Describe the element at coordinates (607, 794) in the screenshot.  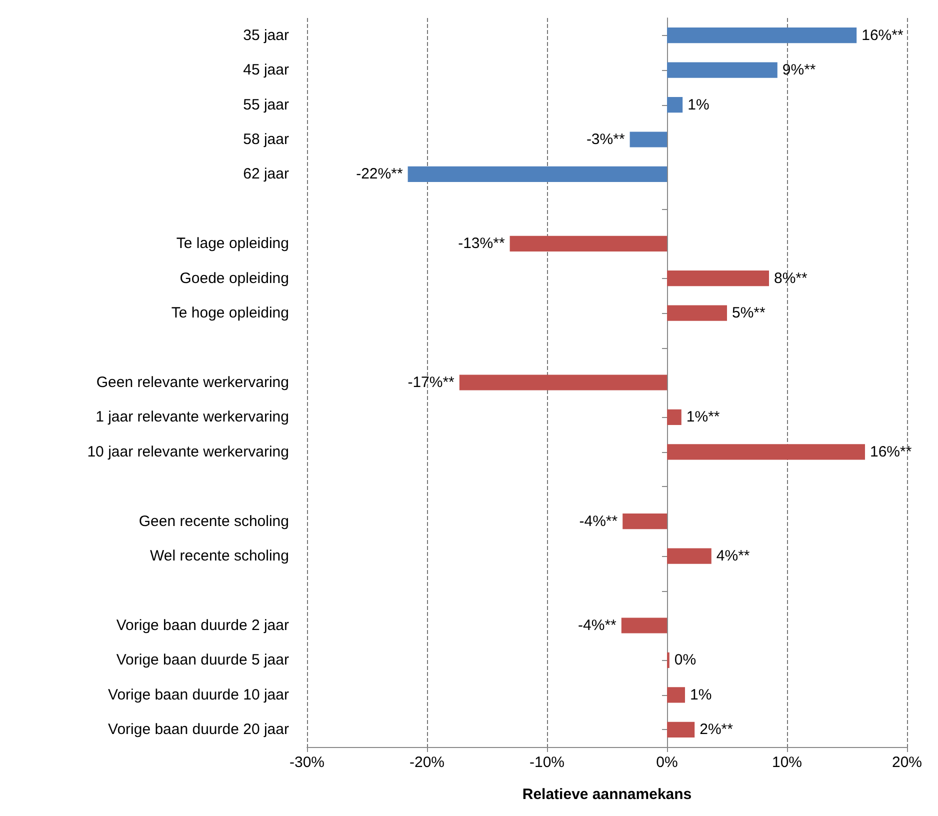
I see `x-axis-title: Relatieve aannamekans` at that location.